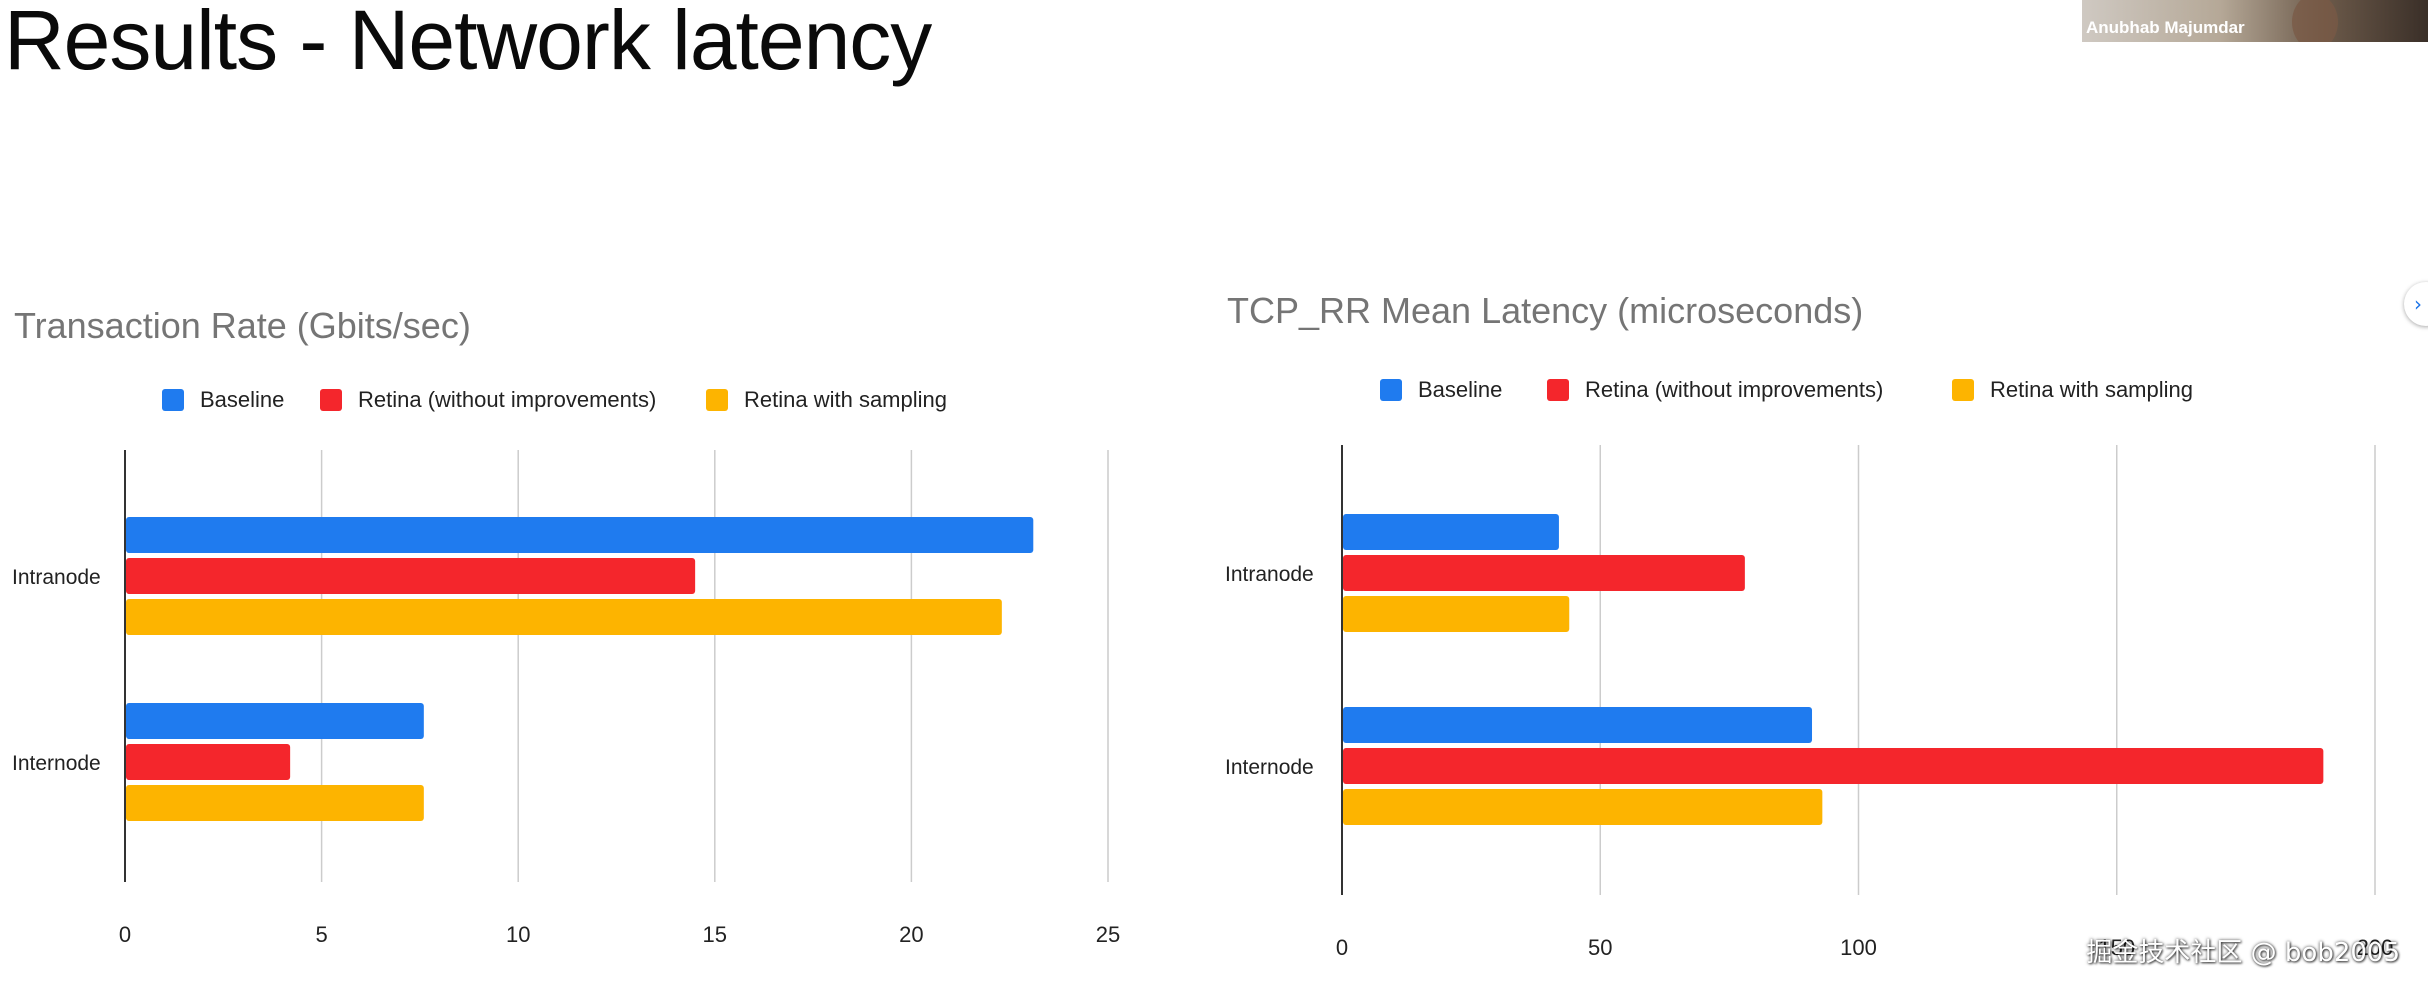 The width and height of the screenshot is (2428, 989). What do you see at coordinates (2116, 947) in the screenshot?
I see `x-tick-label: 150` at bounding box center [2116, 947].